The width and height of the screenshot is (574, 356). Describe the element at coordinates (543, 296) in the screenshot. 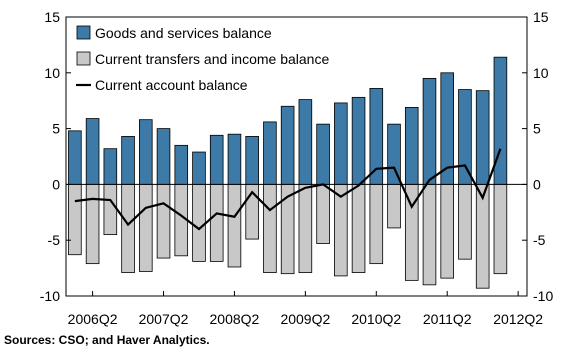

I see `y-tick-label-right: -10` at that location.